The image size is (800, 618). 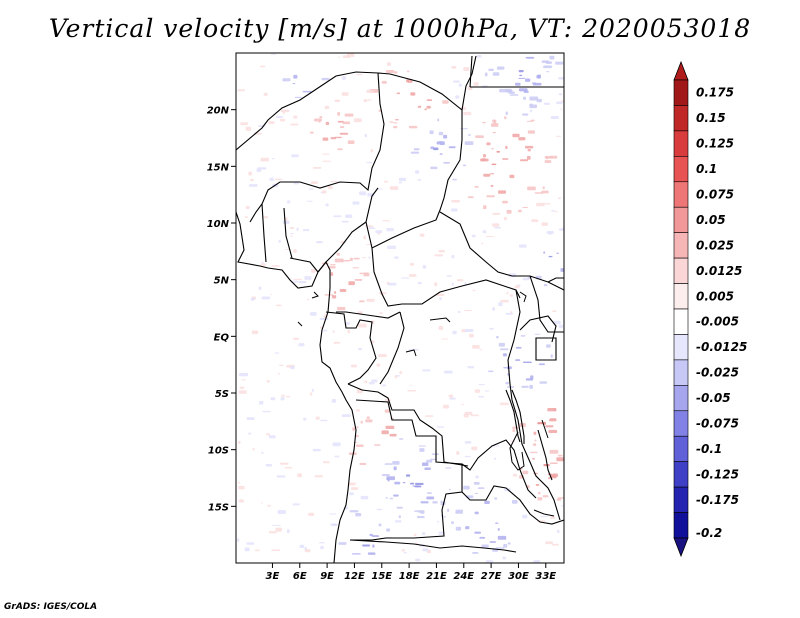 What do you see at coordinates (545, 455) in the screenshot?
I see `lake-malawi` at bounding box center [545, 455].